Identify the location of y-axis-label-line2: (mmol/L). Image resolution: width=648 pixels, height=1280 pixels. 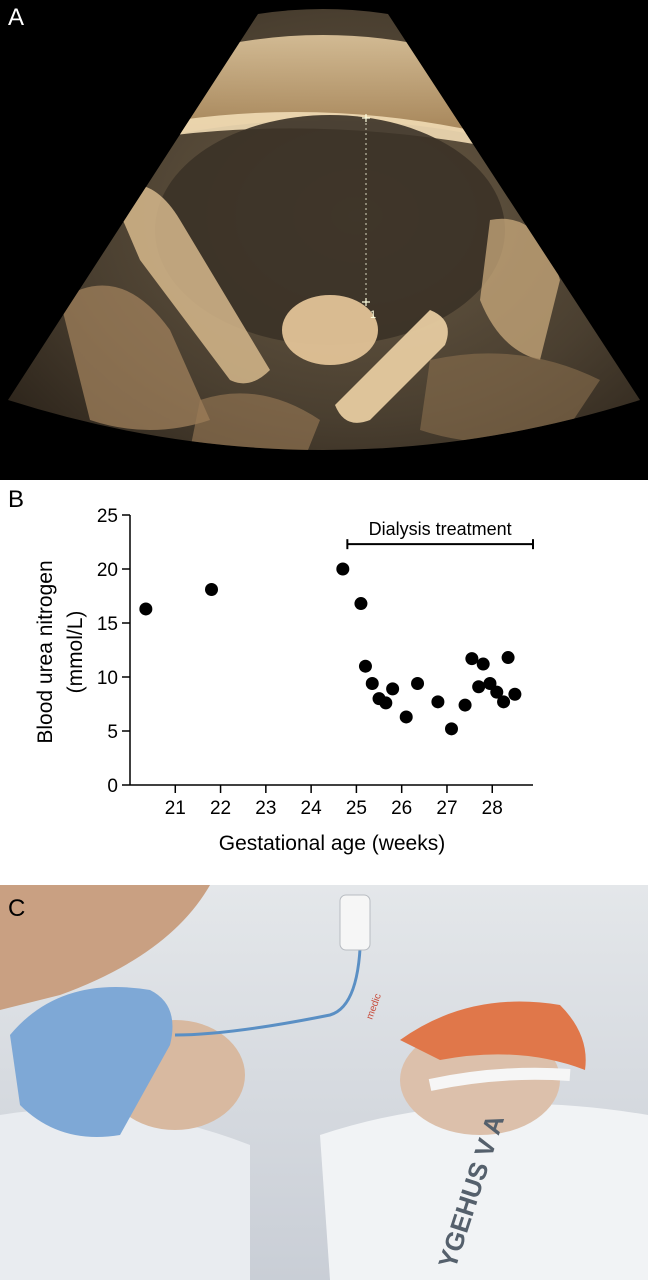
(75, 652).